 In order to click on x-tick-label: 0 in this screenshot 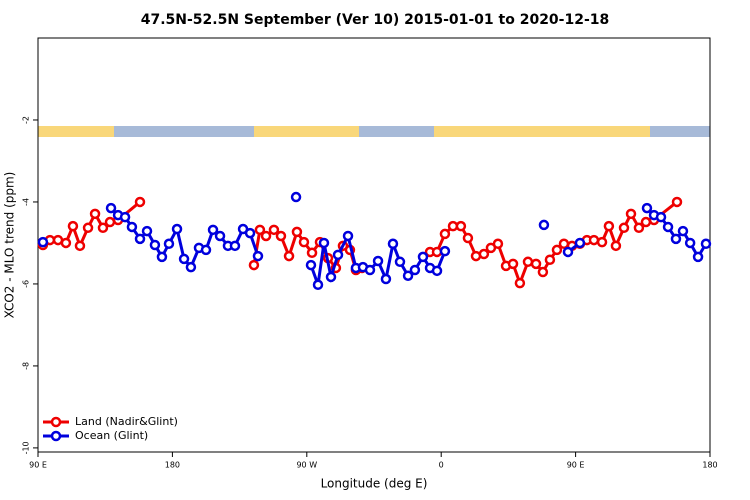, I will do `click(441, 465)`.